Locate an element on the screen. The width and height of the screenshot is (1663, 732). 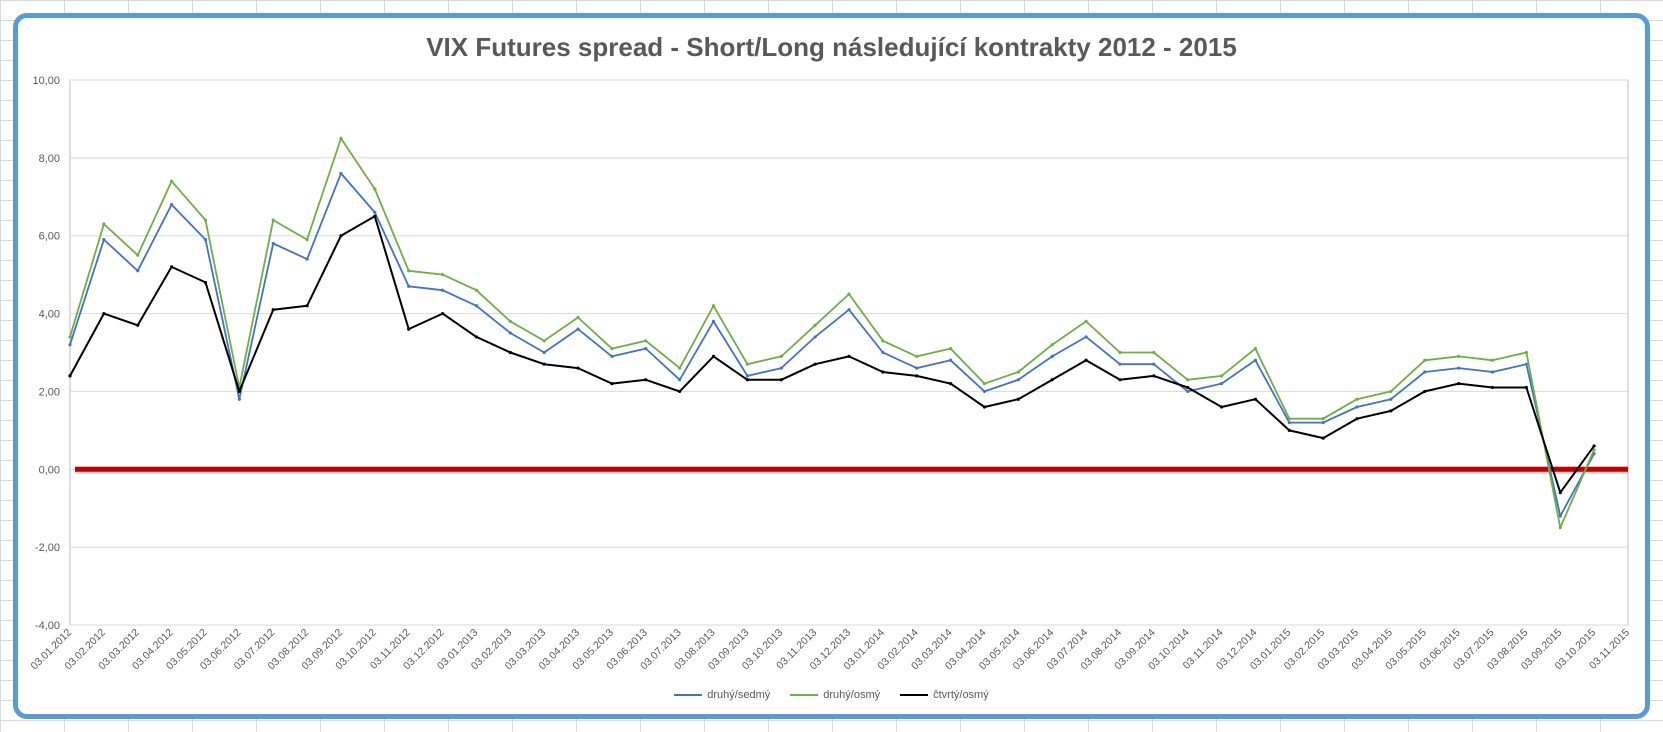
y-tick-label: 2,00 is located at coordinates (49, 392).